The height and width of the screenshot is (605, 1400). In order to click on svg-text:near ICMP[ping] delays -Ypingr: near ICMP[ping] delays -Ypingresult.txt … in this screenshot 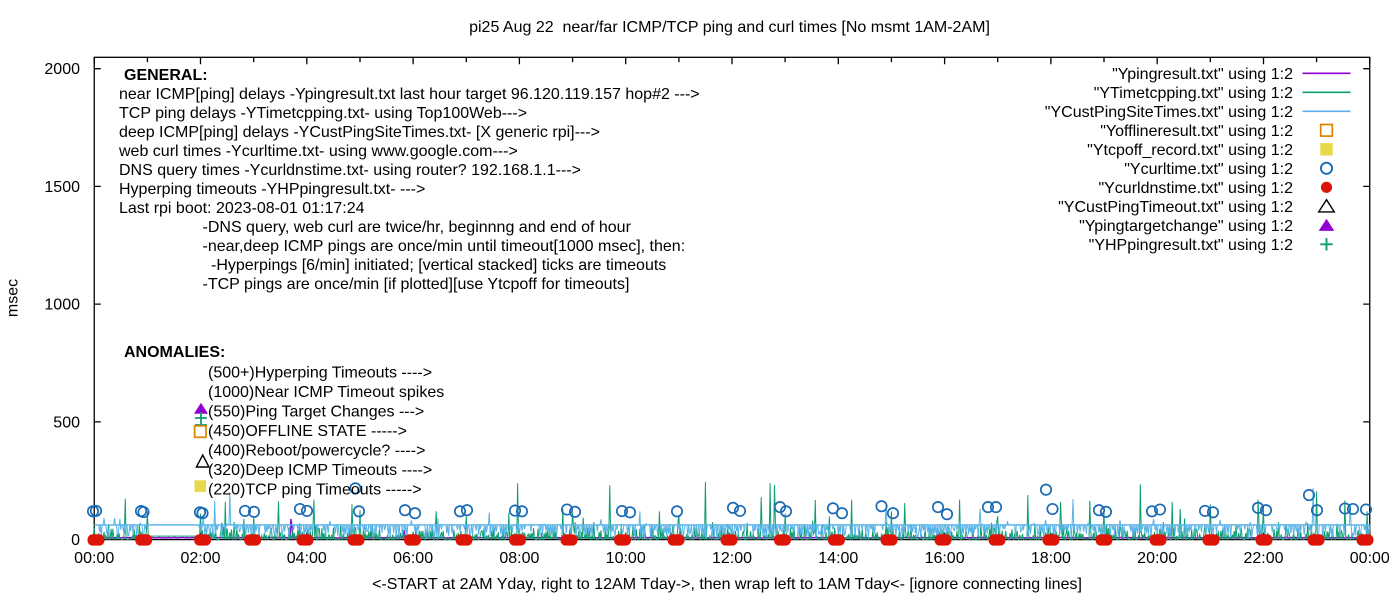, I will do `click(409, 94)`.